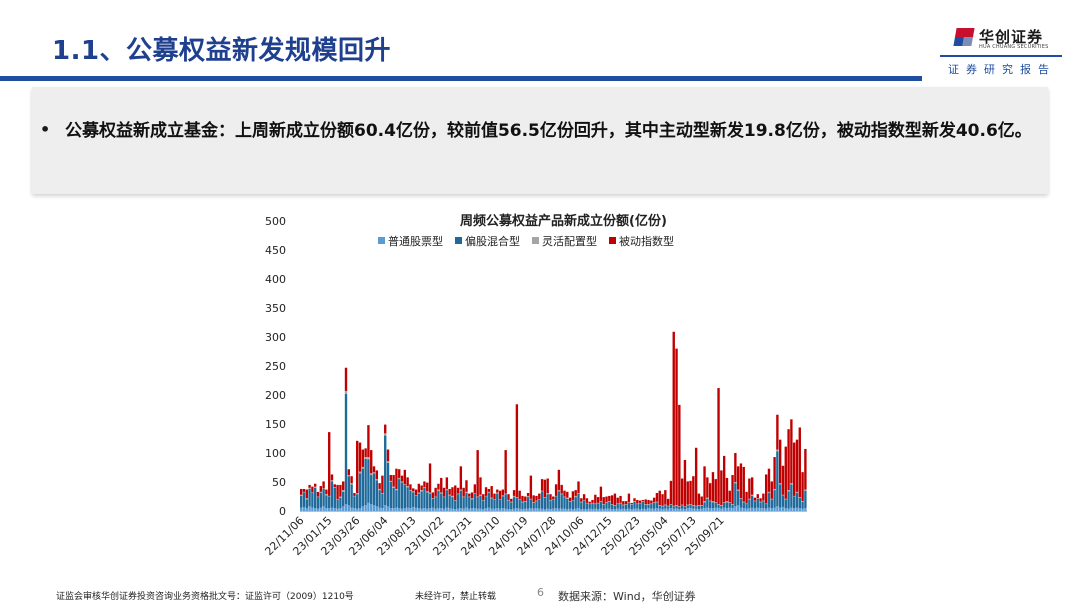 This screenshot has width=1080, height=608. What do you see at coordinates (1011, 37) in the screenshot?
I see `logo-name-cn: 华创证券` at bounding box center [1011, 37].